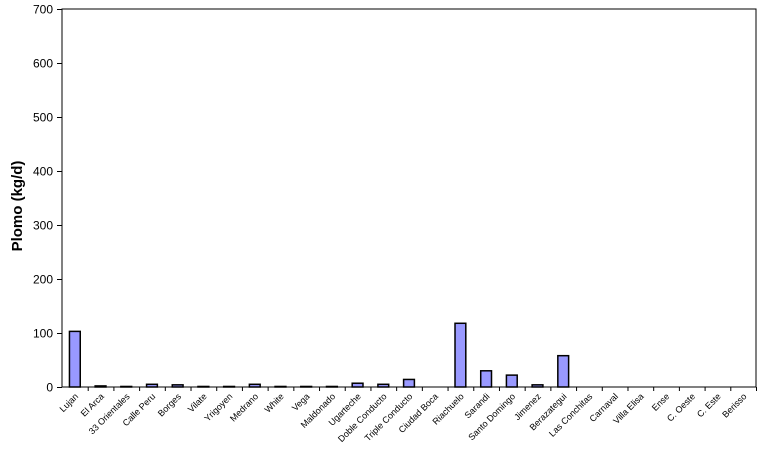 The height and width of the screenshot is (461, 760). What do you see at coordinates (49, 388) in the screenshot?
I see `y-tick-label: 0` at bounding box center [49, 388].